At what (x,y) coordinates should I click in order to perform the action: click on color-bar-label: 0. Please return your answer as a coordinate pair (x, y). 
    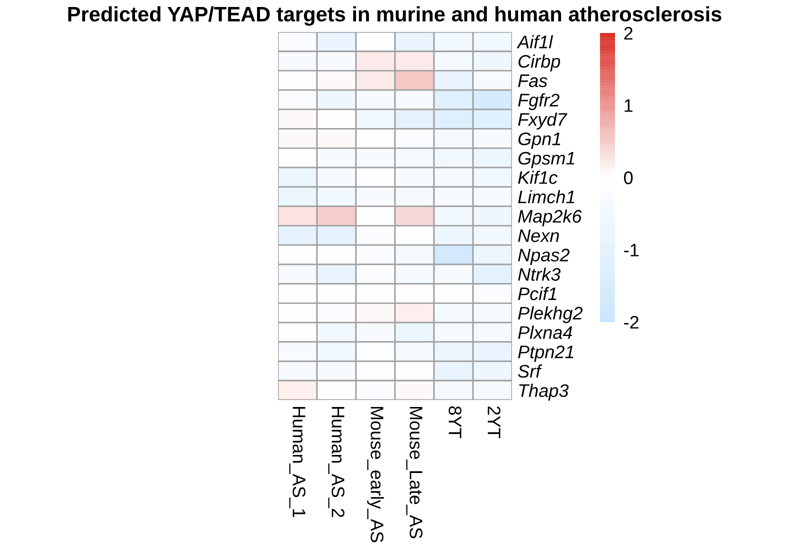
    Looking at the image, I should click on (628, 177).